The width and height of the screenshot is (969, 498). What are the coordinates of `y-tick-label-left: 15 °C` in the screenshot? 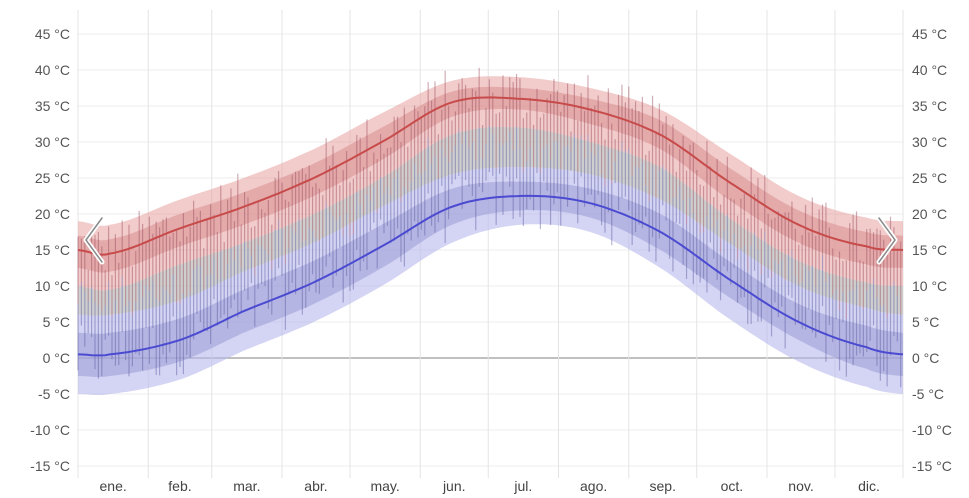 It's located at (52, 250).